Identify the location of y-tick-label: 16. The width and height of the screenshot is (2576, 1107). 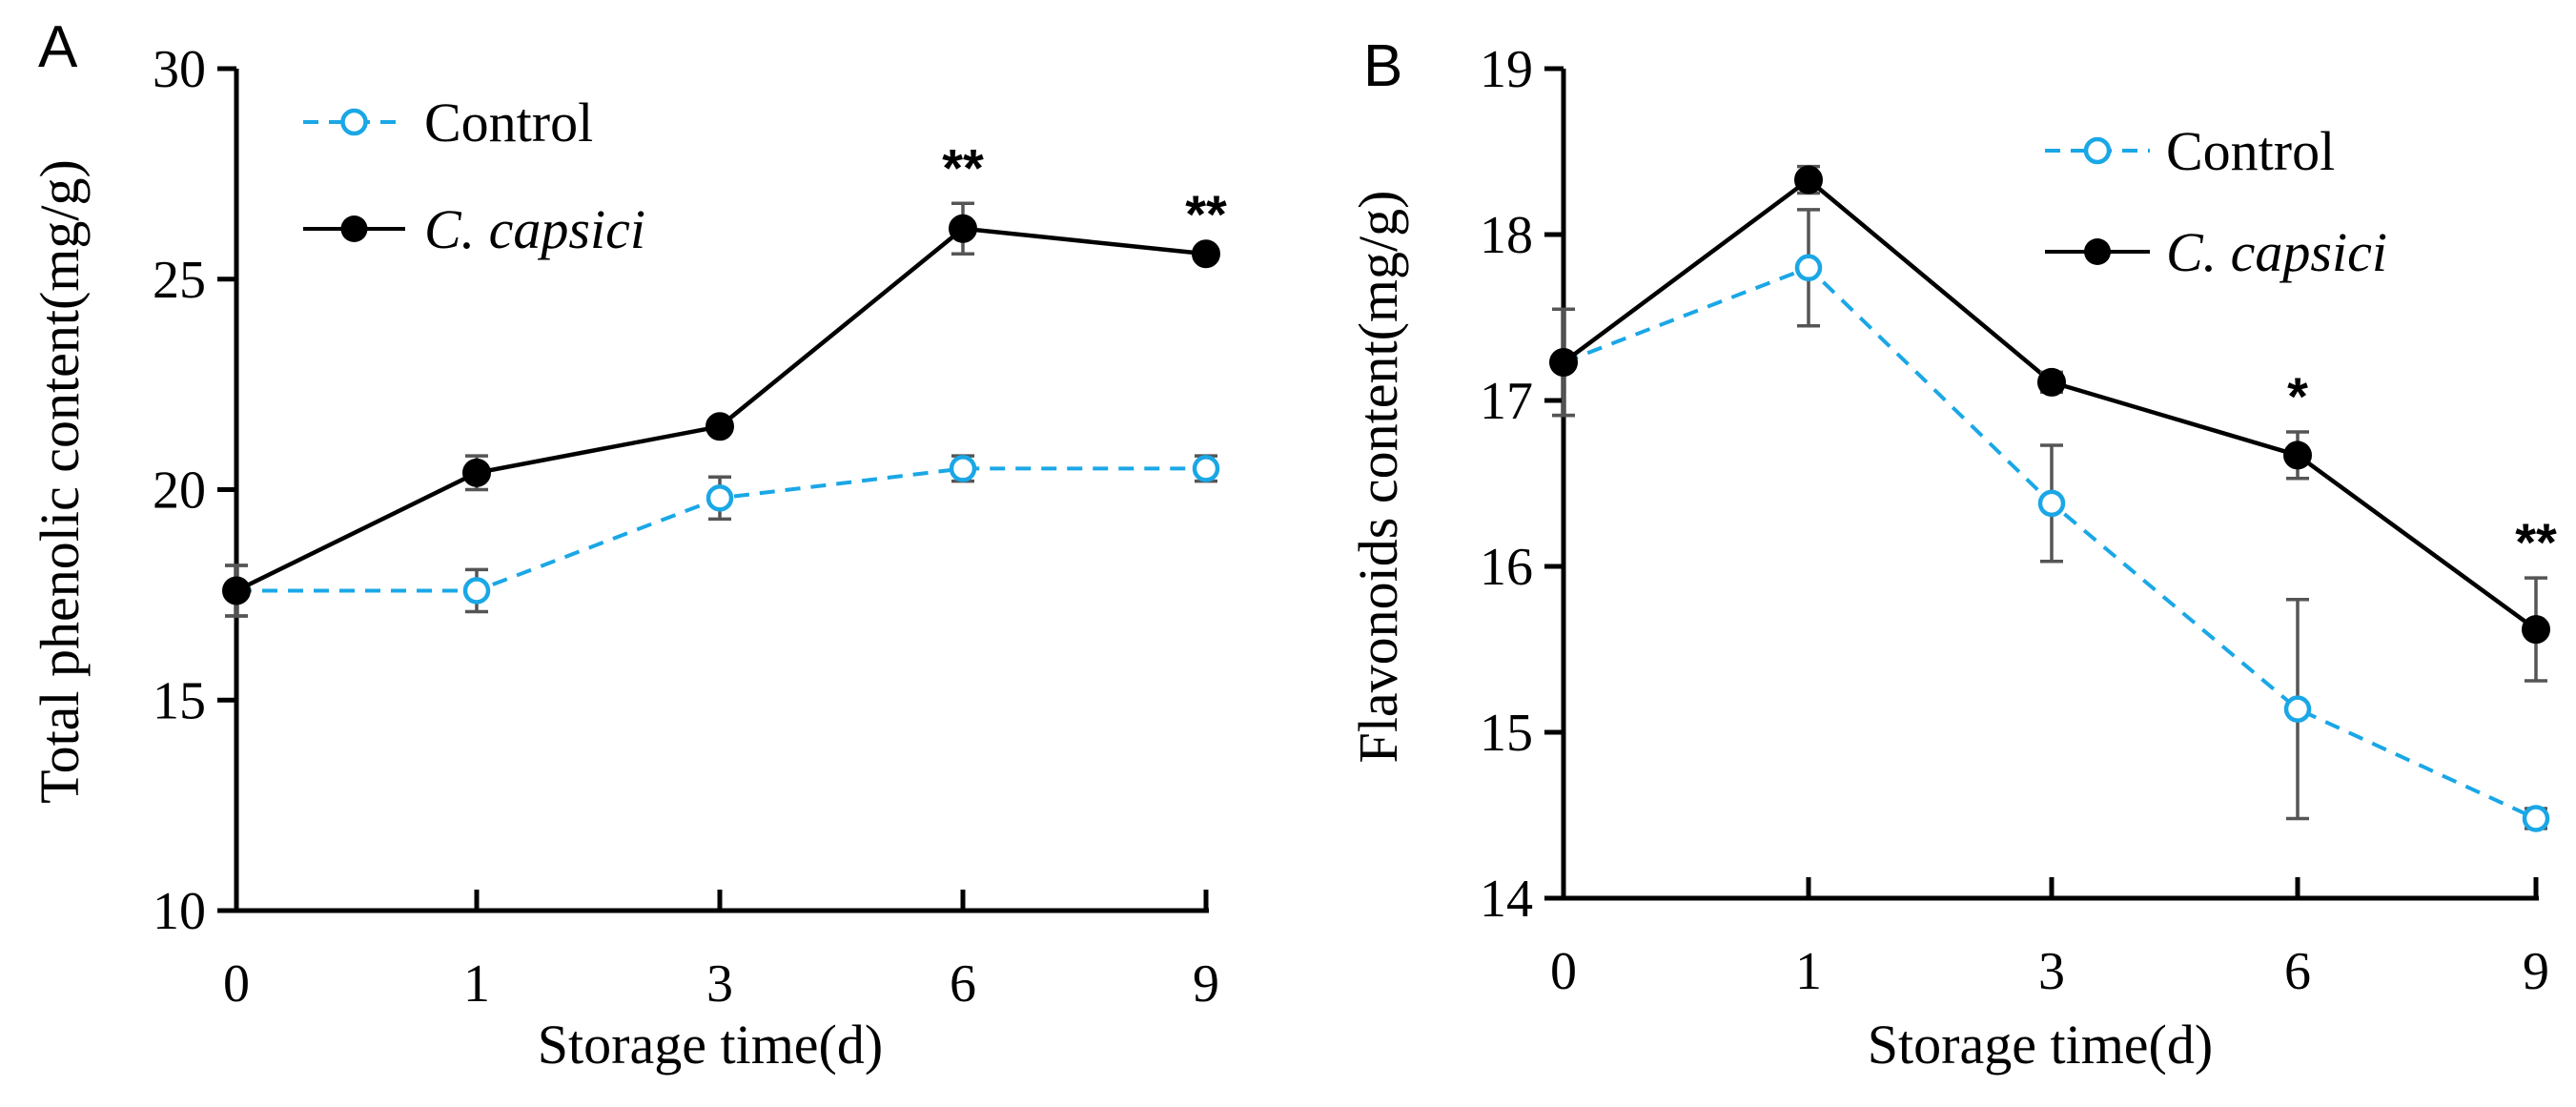
(1507, 568).